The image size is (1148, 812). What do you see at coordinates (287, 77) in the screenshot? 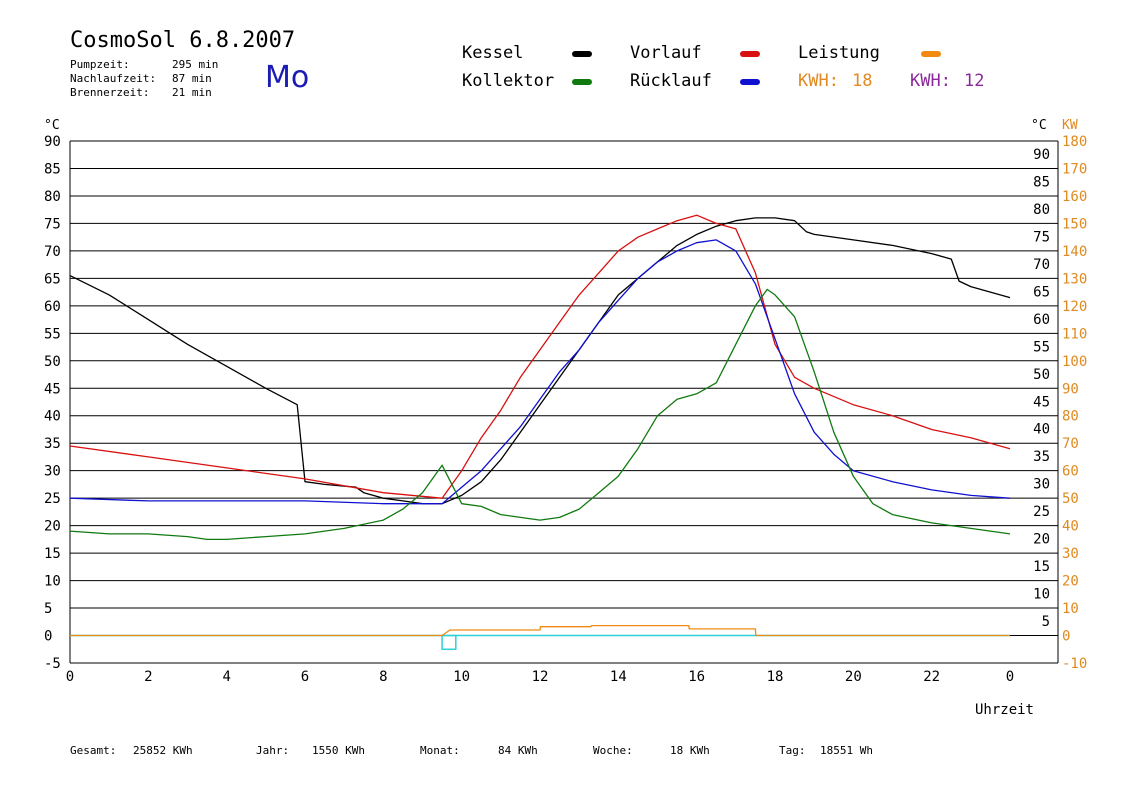
I see `weekday-label: Mo` at bounding box center [287, 77].